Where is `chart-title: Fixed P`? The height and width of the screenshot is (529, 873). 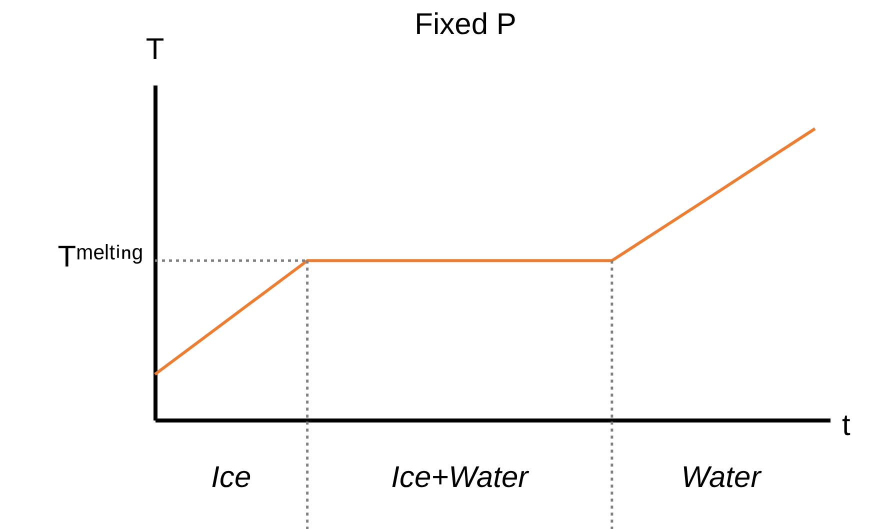 chart-title: Fixed P is located at coordinates (465, 24).